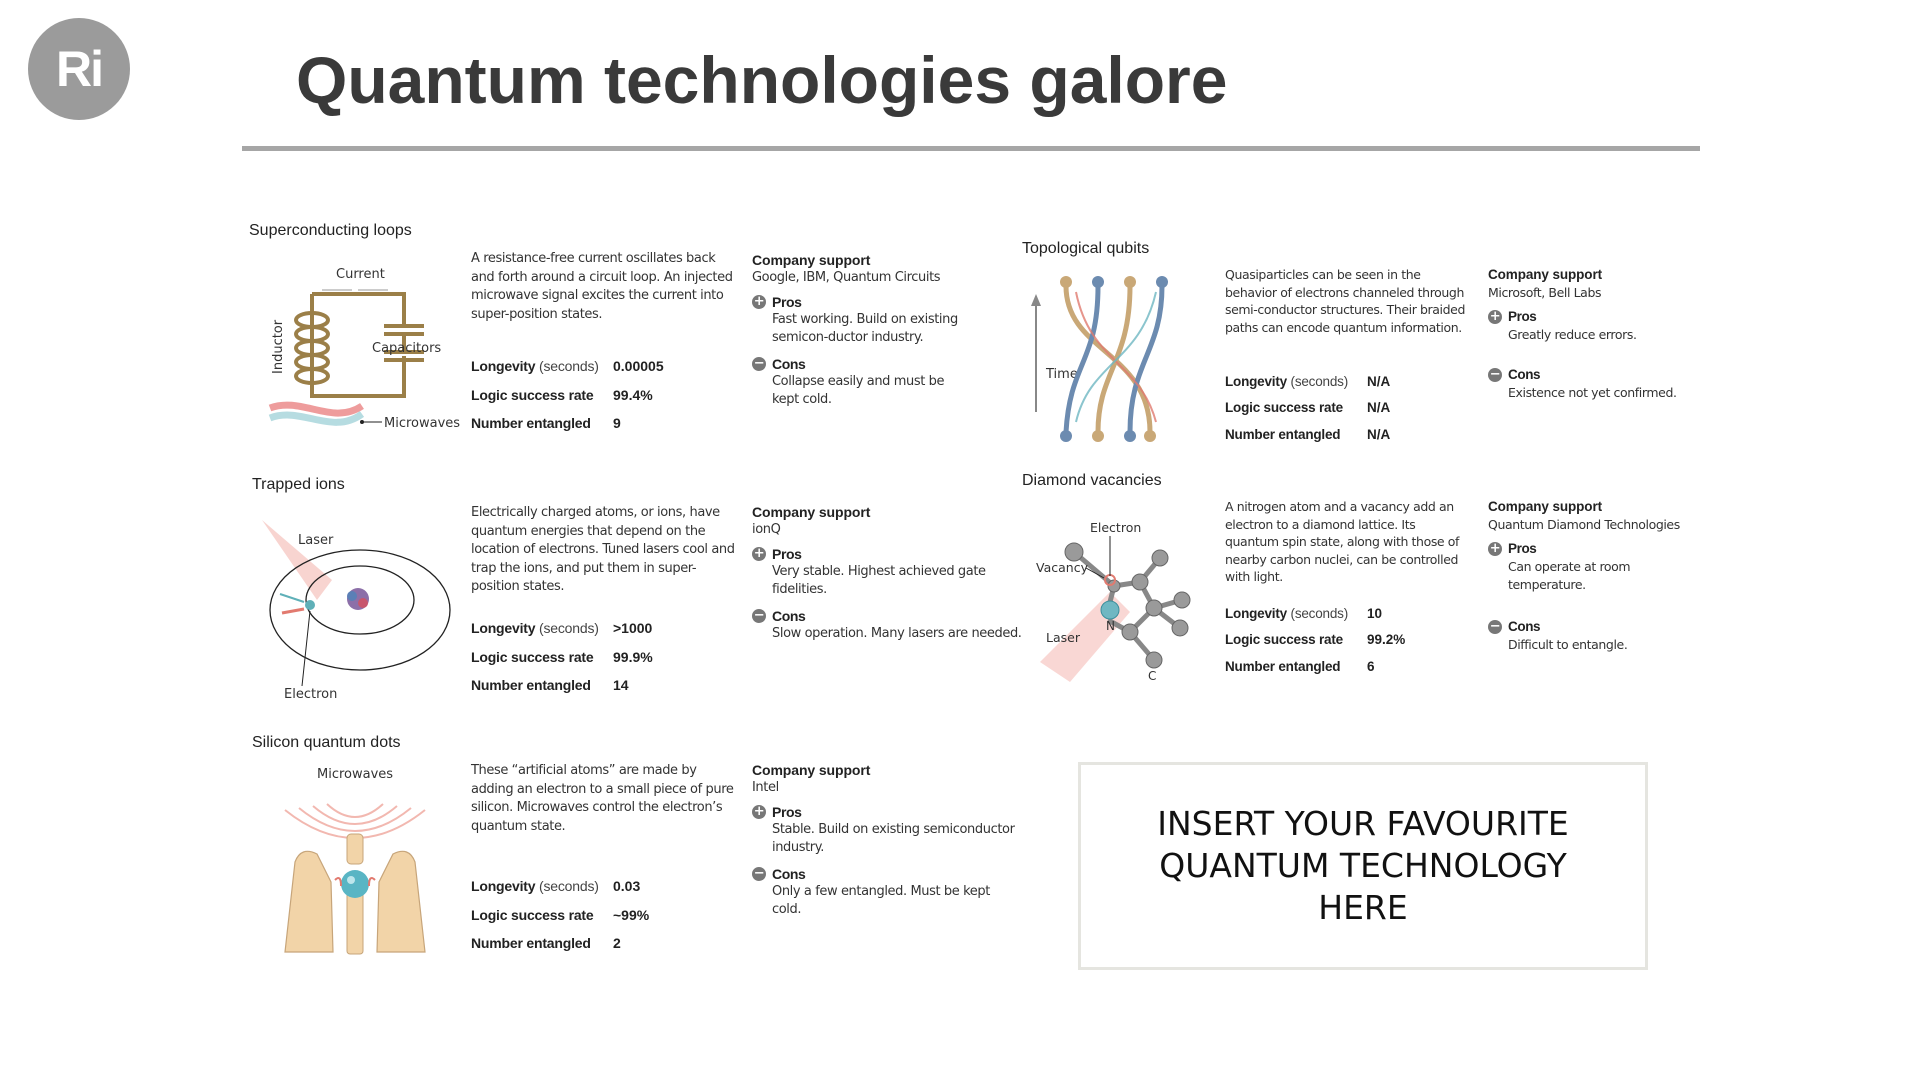 This screenshot has height=1080, width=1920. Describe the element at coordinates (897, 633) in the screenshot. I see `cons-text: Slow operation. Many lasers are needed.` at that location.